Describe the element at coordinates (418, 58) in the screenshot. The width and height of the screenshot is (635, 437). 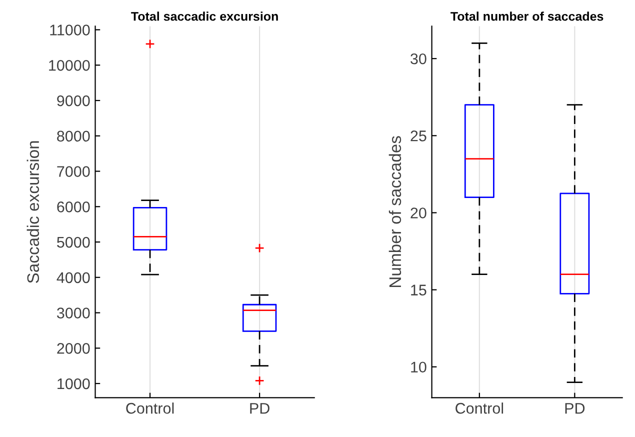
I see `y-tick-label: 30` at that location.